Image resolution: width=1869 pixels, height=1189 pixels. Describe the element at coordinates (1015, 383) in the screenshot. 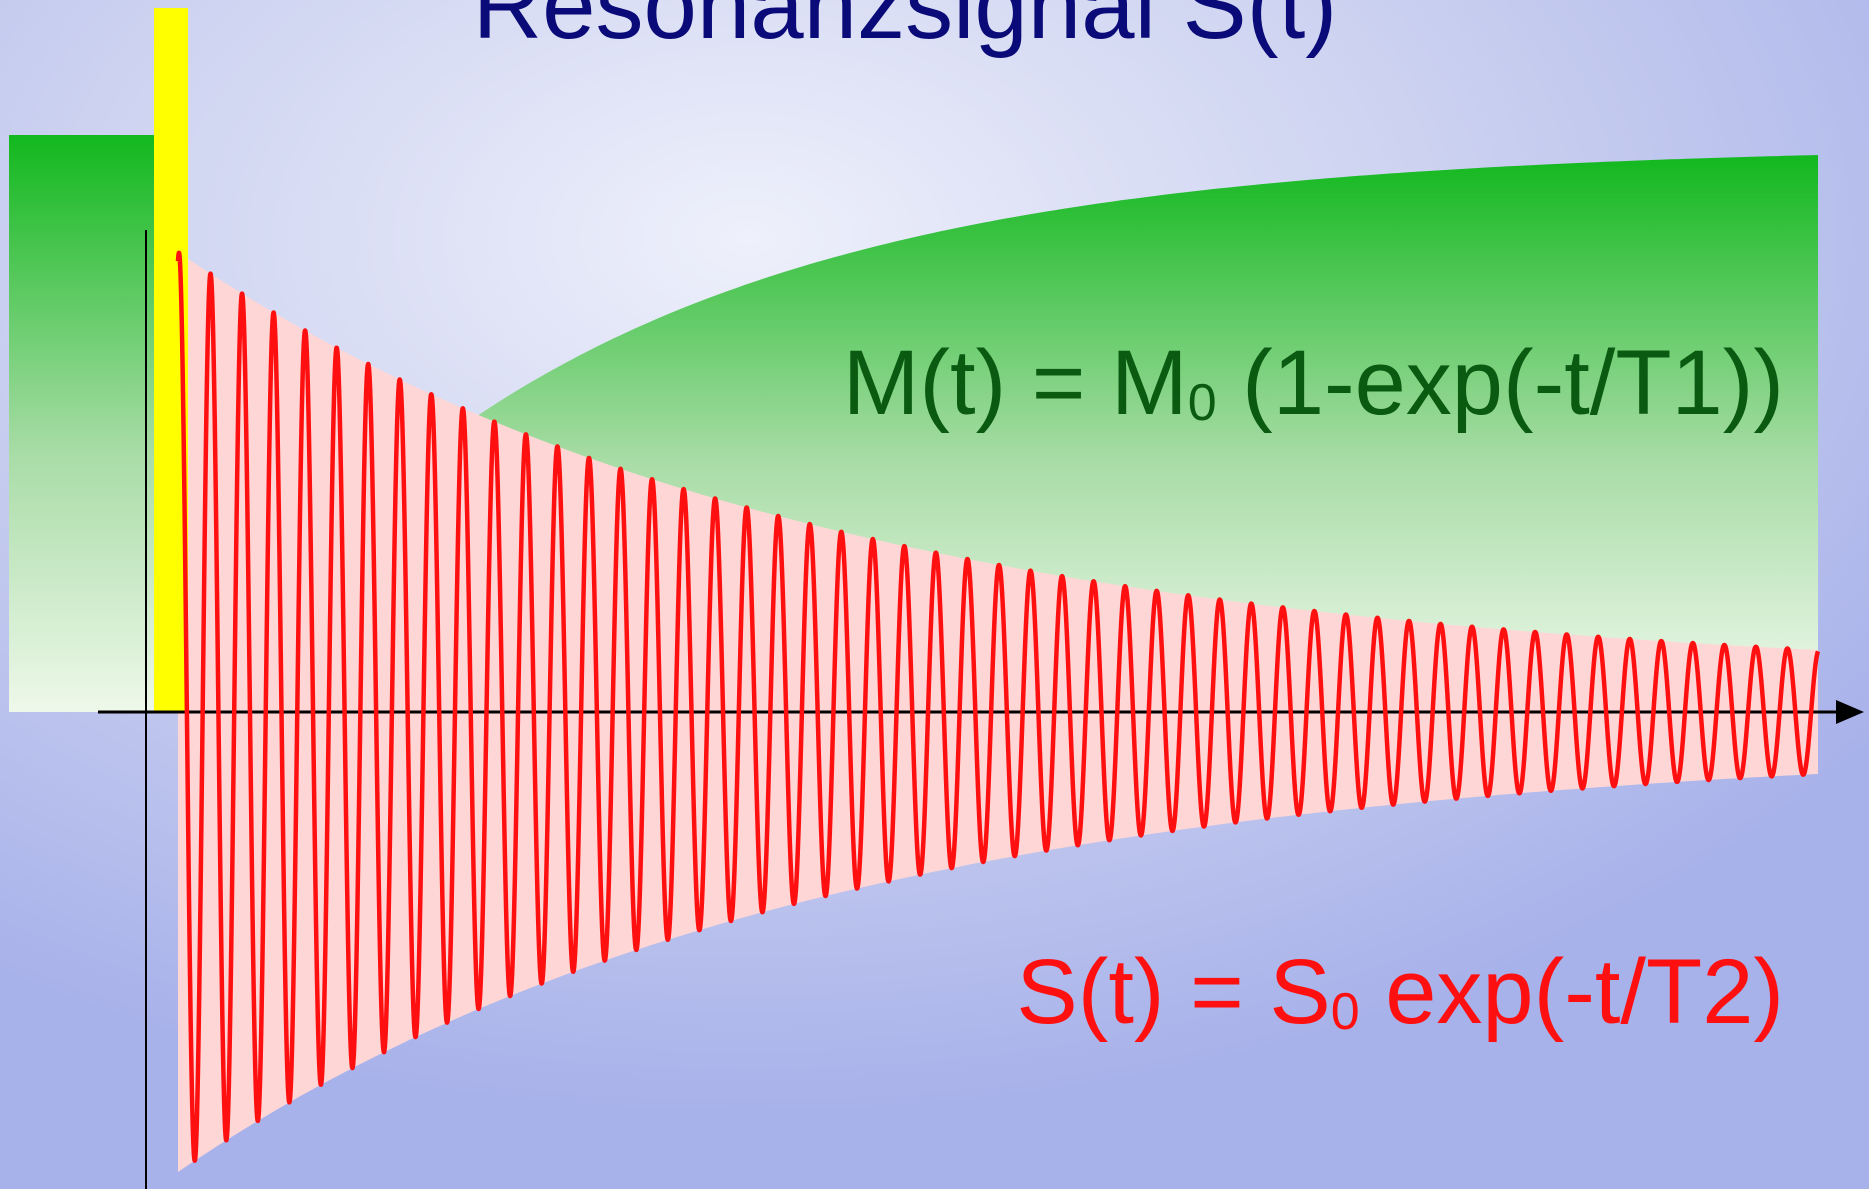

I see `magnetization-formula-prefix: M(t) = M` at that location.